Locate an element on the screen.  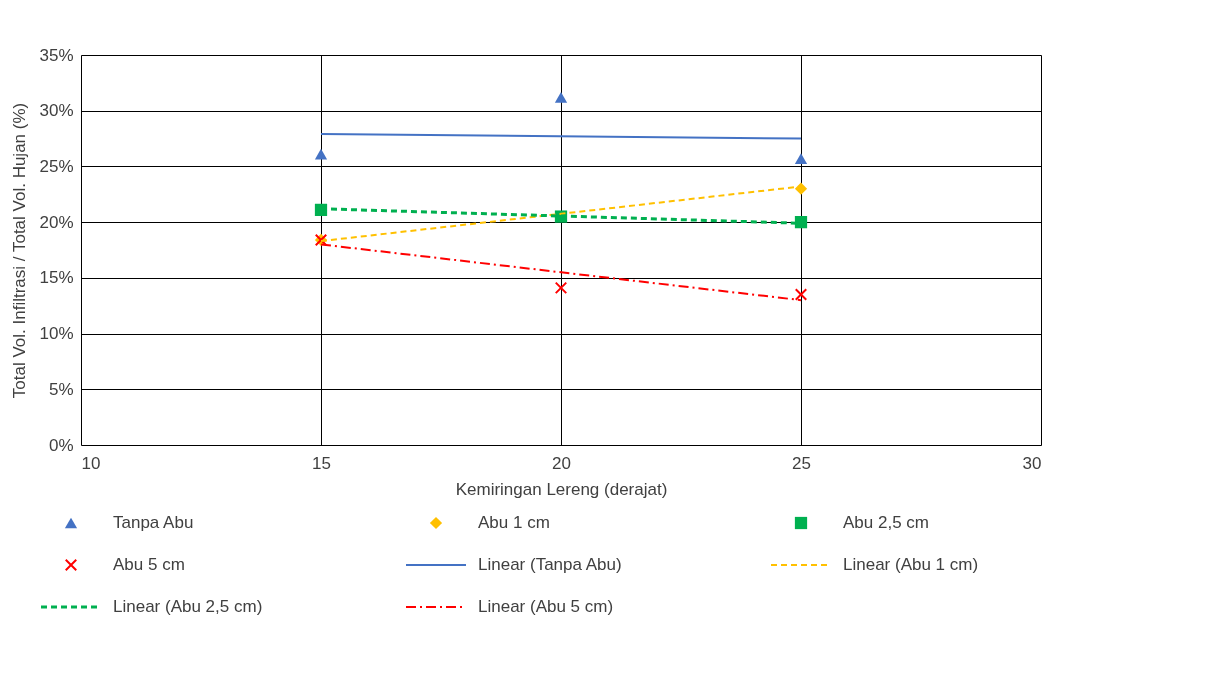
y-tick-label: 5% is located at coordinates (61, 389).